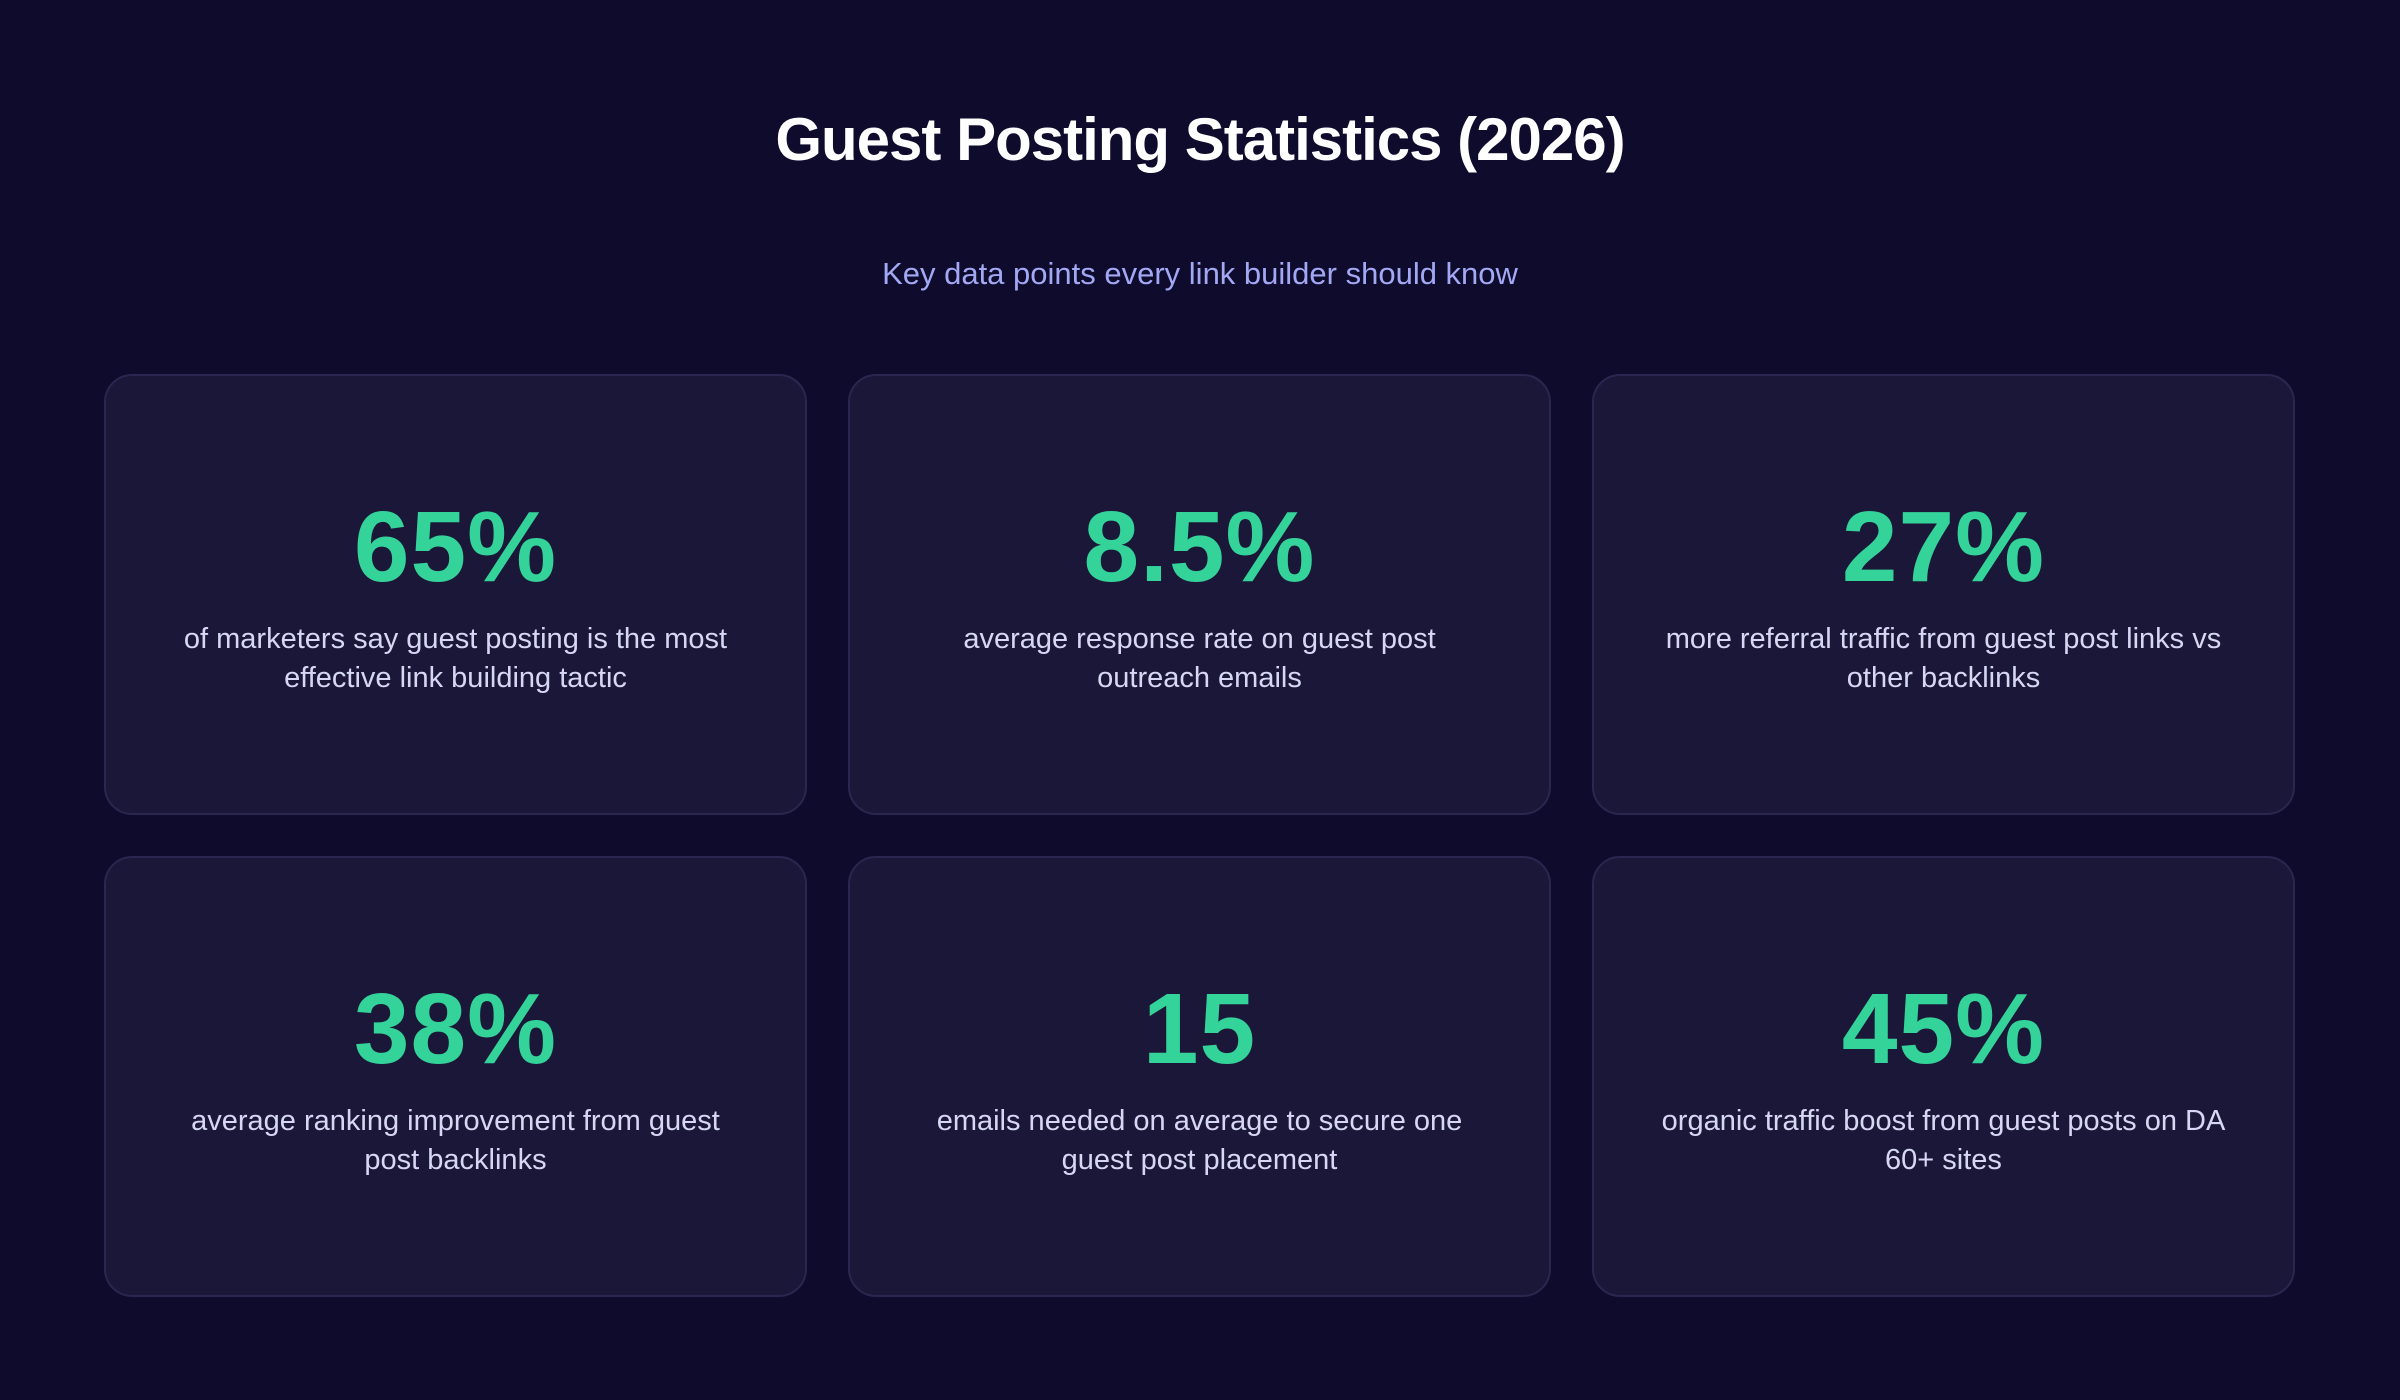  Describe the element at coordinates (1199, 1029) in the screenshot. I see `stat-value: 15` at that location.